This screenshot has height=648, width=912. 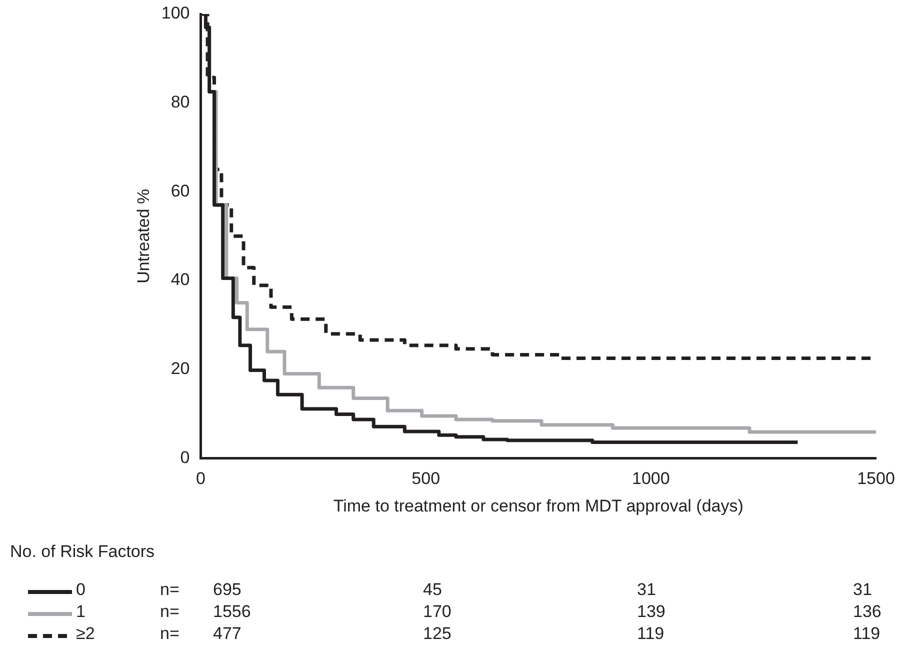 What do you see at coordinates (227, 634) in the screenshot?
I see `text: 477` at bounding box center [227, 634].